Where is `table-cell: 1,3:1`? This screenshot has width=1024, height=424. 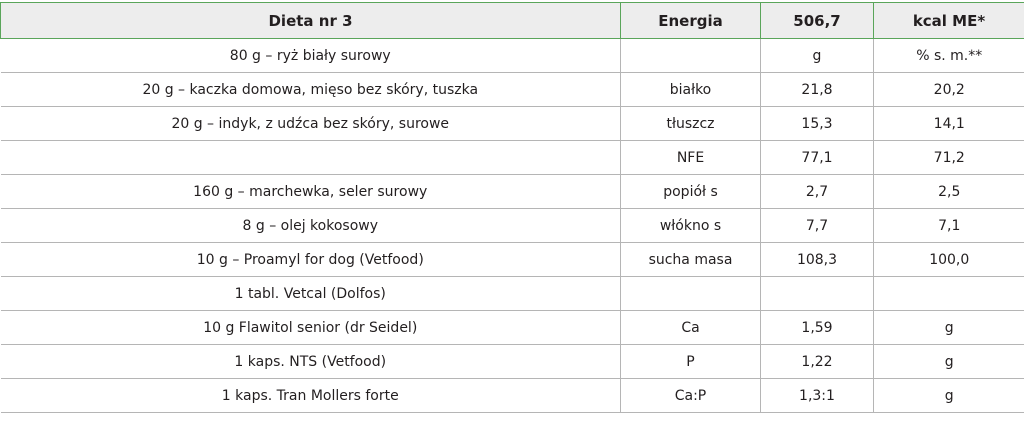 table-cell: 1,3:1 is located at coordinates (817, 396).